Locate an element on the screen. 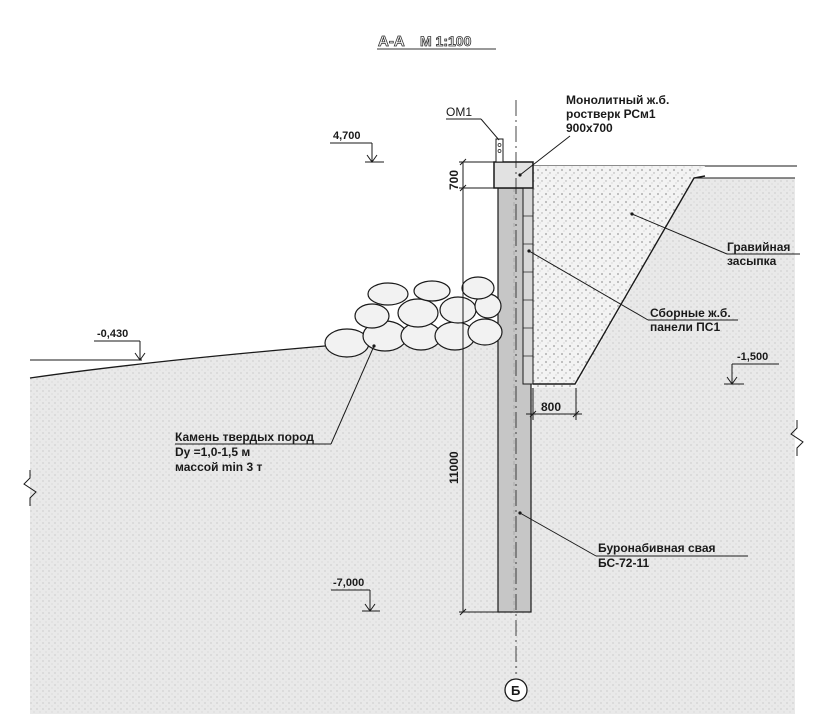 This screenshot has height=714, width=814. elev-right-label: -1,500 is located at coordinates (752, 357).